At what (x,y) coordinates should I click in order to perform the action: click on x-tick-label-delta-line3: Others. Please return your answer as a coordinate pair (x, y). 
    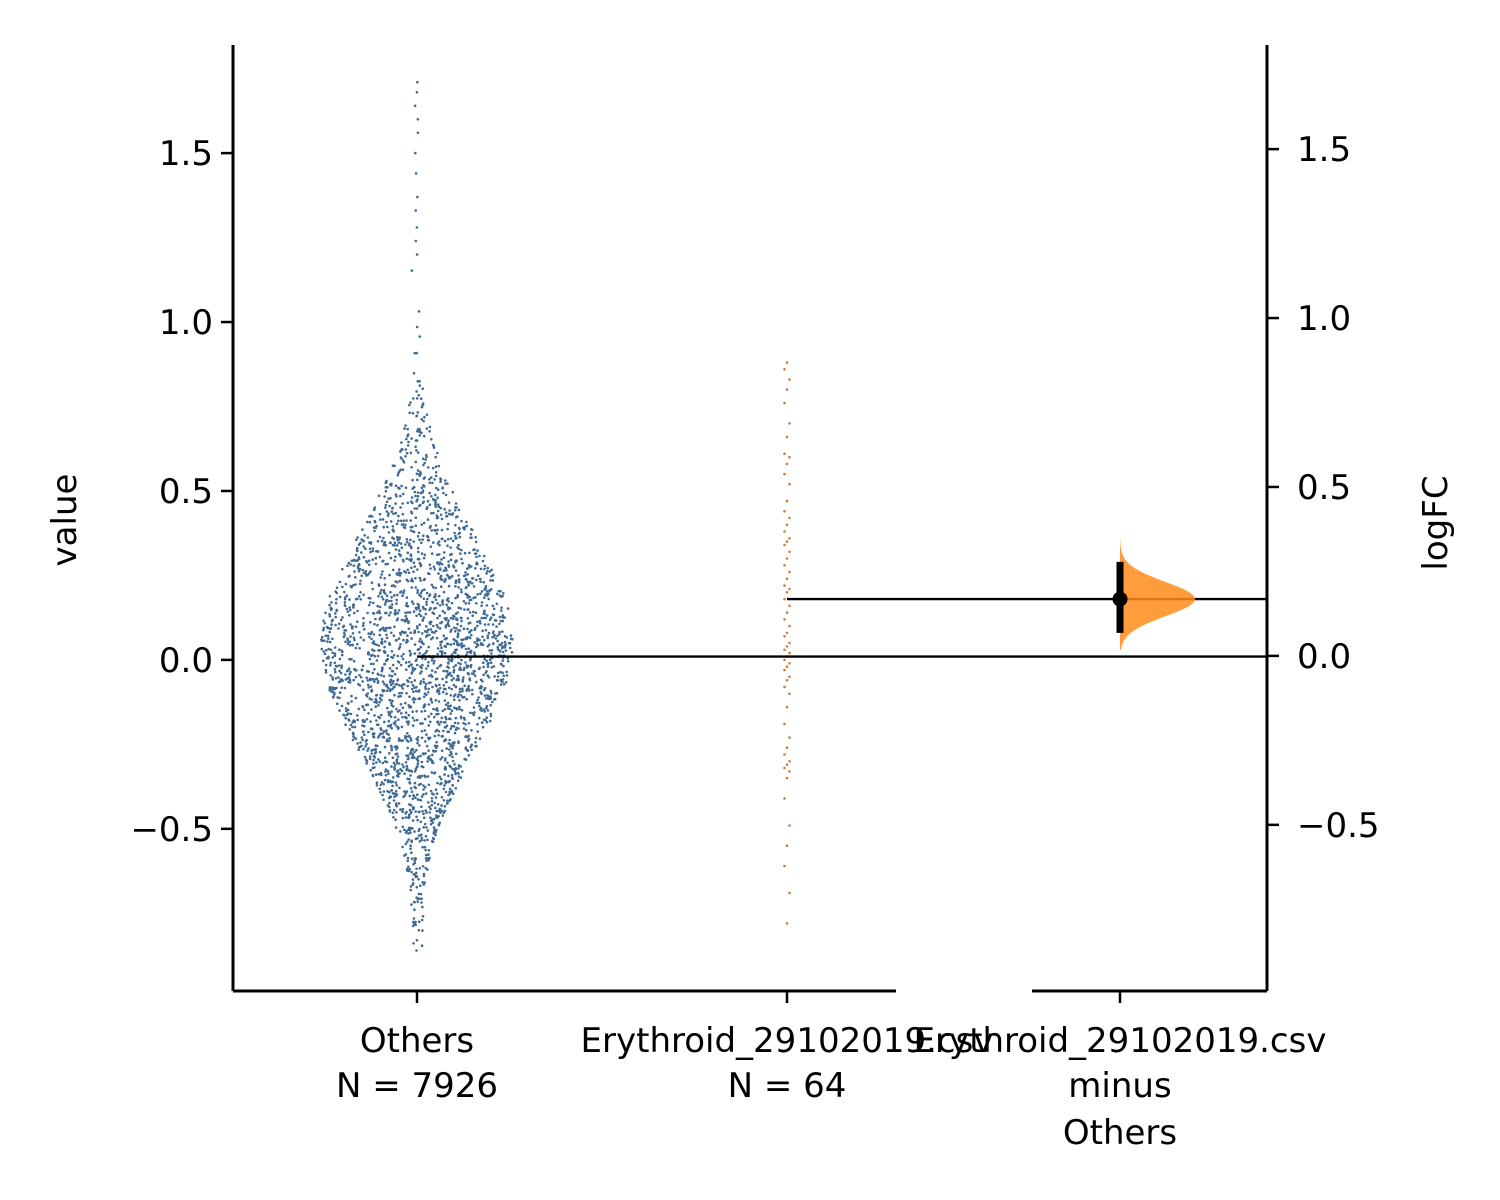
    Looking at the image, I should click on (1120, 1133).